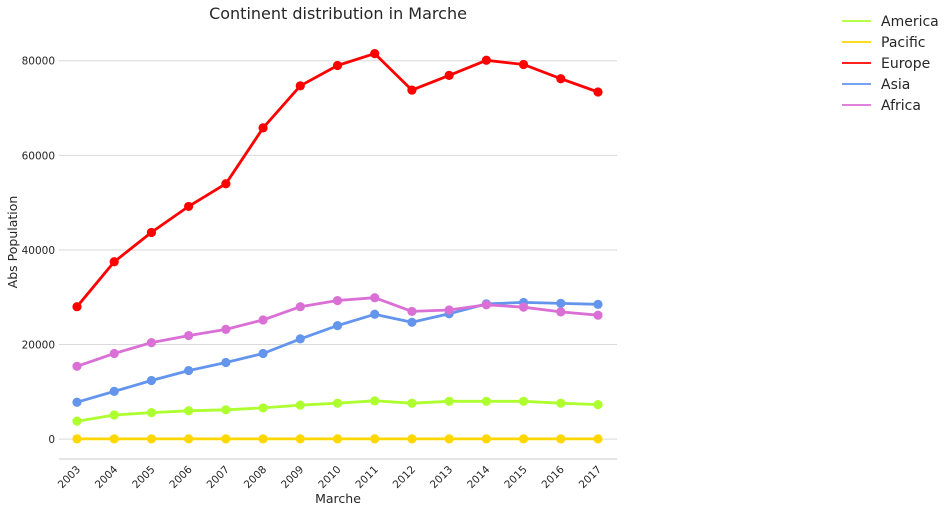 Image resolution: width=952 pixels, height=512 pixels. Describe the element at coordinates (366, 477) in the screenshot. I see `x-tick-label: 2011` at that location.